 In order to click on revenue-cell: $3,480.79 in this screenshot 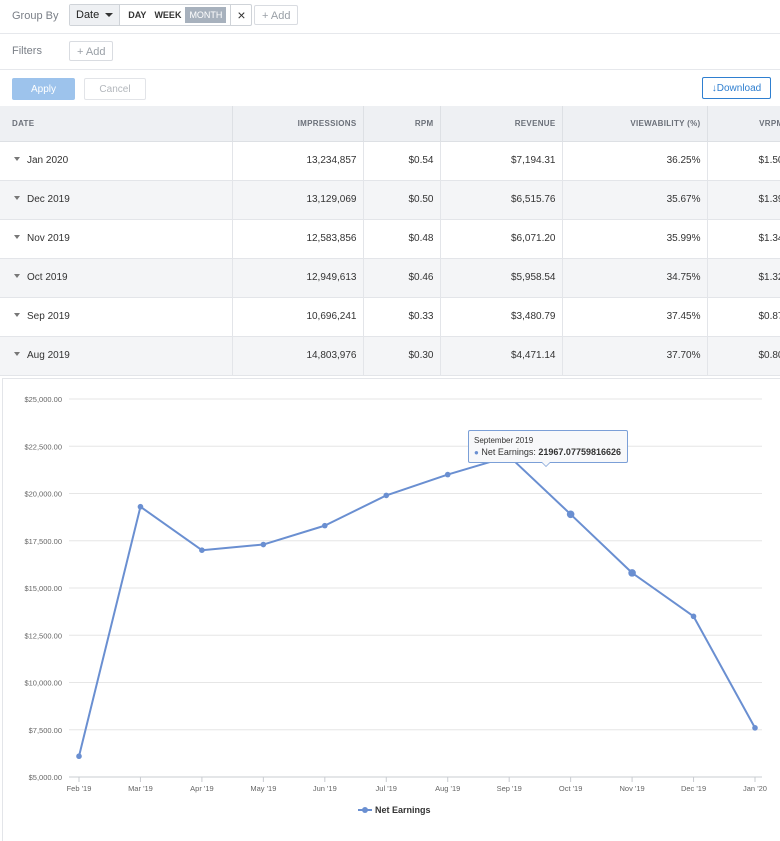, I will do `click(501, 317)`.